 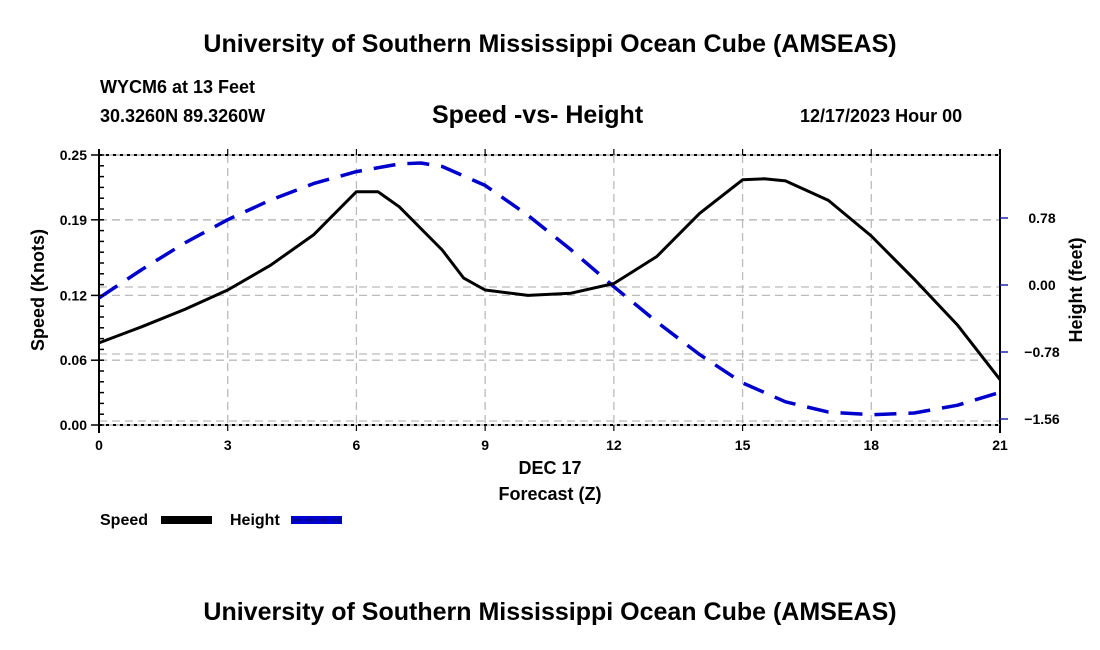 I want to click on legend-height-swatch, so click(x=316, y=520).